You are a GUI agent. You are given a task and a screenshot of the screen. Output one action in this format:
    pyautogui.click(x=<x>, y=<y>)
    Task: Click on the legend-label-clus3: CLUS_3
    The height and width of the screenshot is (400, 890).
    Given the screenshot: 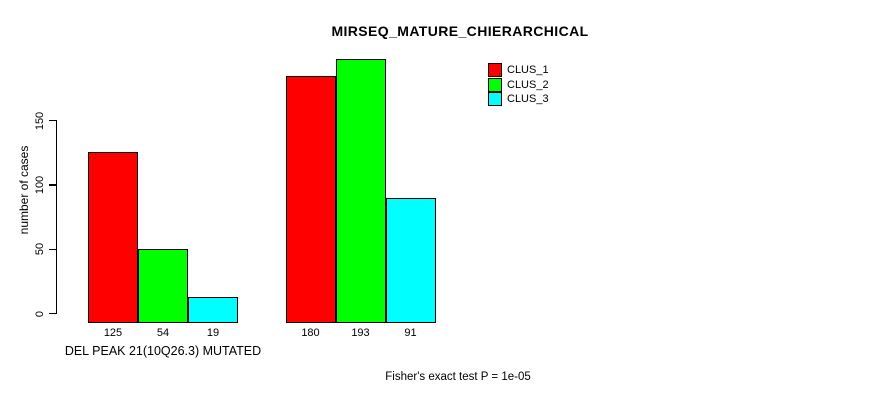 What is the action you would take?
    pyautogui.click(x=528, y=99)
    